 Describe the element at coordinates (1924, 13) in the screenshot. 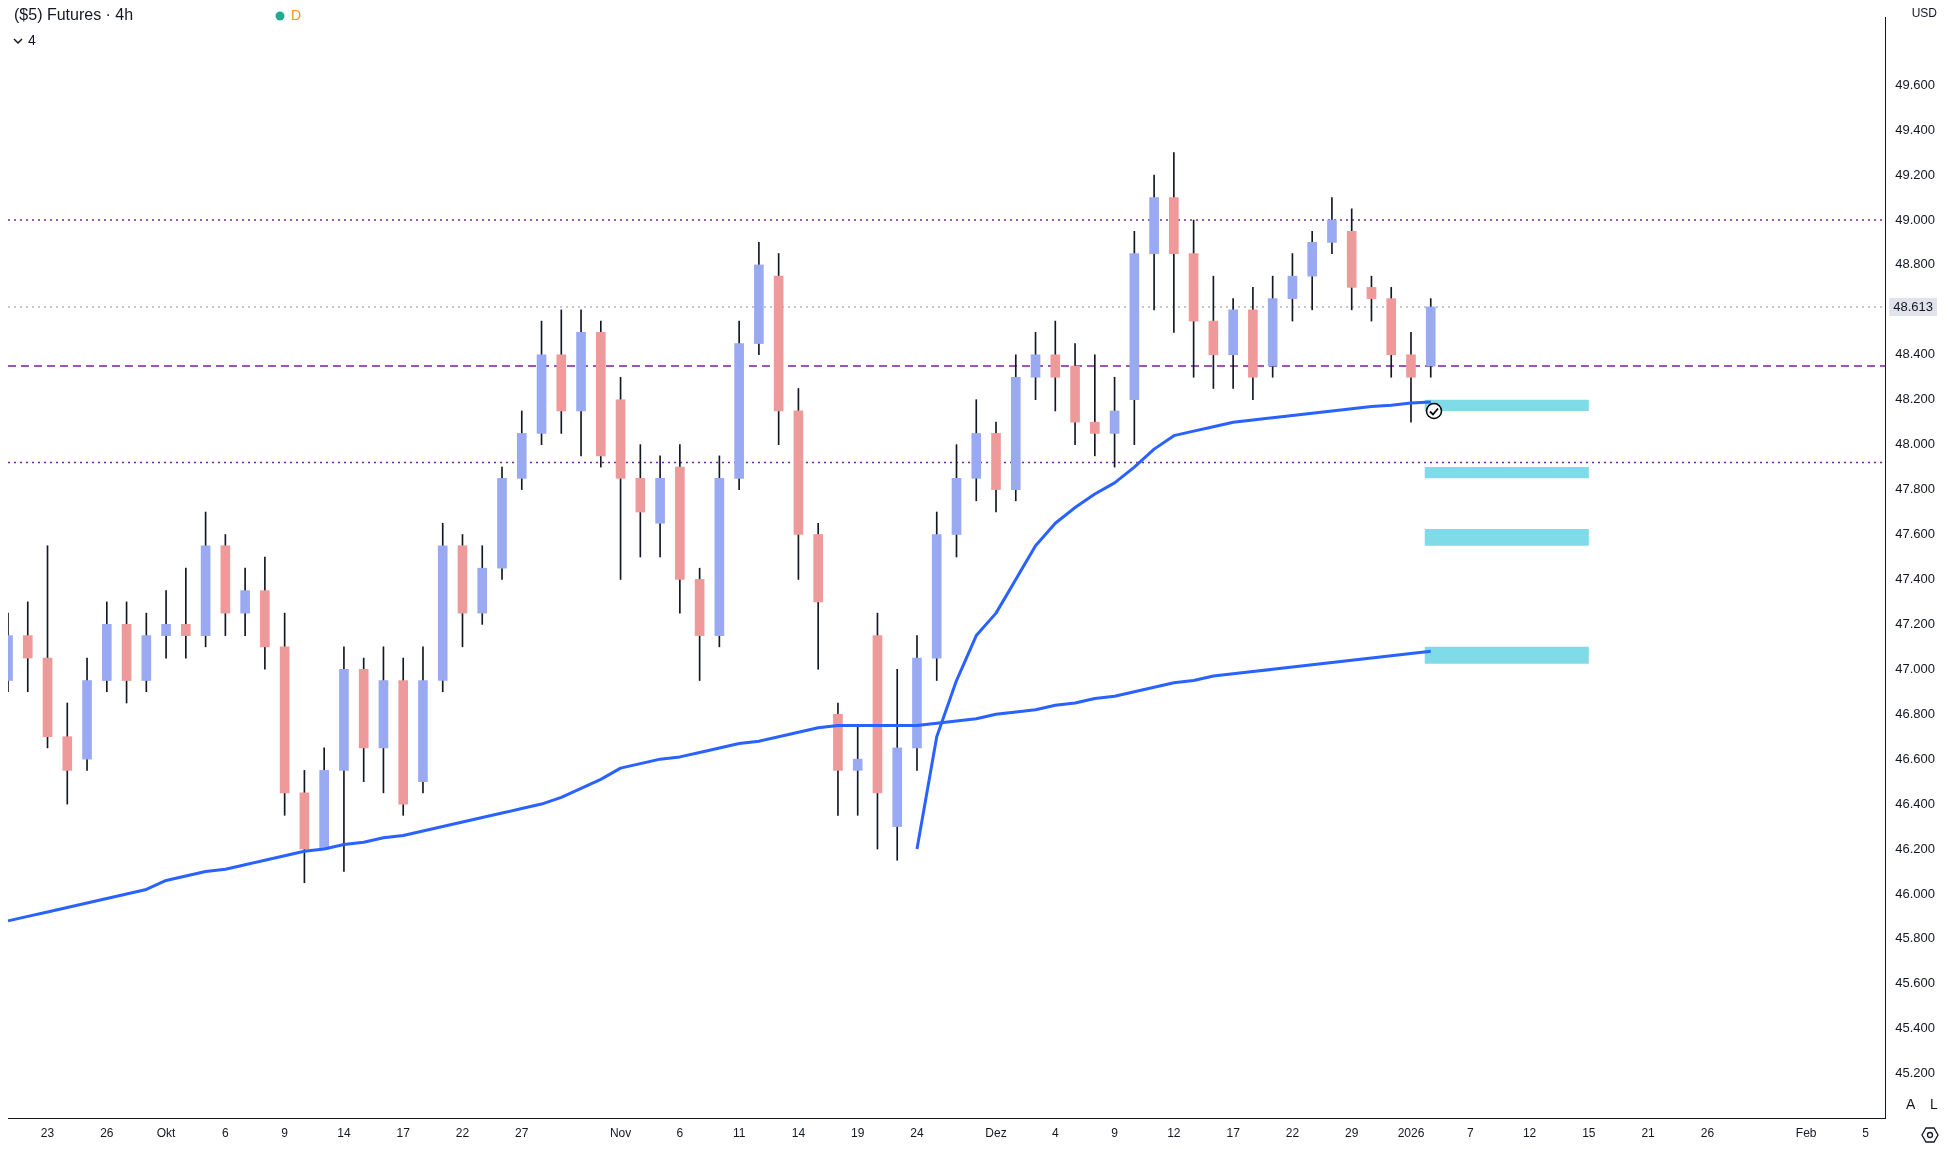

I see `y-axis-title: USD` at that location.